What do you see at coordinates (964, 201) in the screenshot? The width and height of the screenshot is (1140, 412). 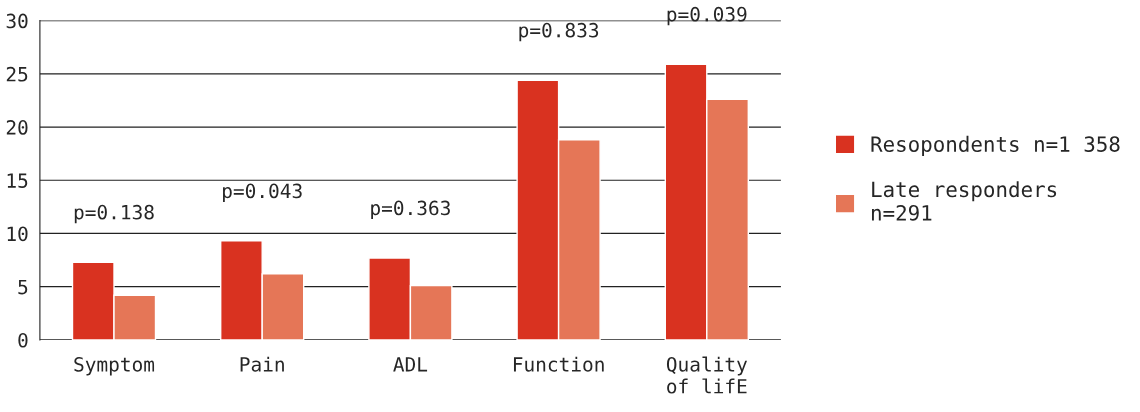 I see `legend-label: Late responders n=291` at bounding box center [964, 201].